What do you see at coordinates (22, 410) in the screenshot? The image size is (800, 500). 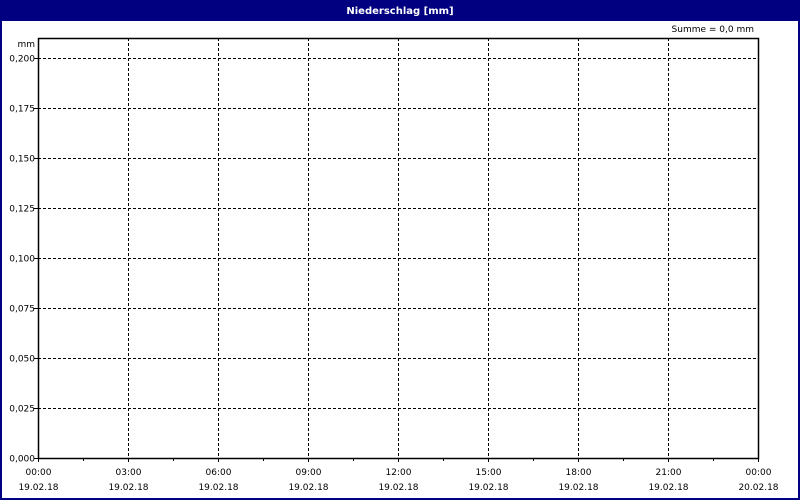 I see `y-tick-label: 0,025` at bounding box center [22, 410].